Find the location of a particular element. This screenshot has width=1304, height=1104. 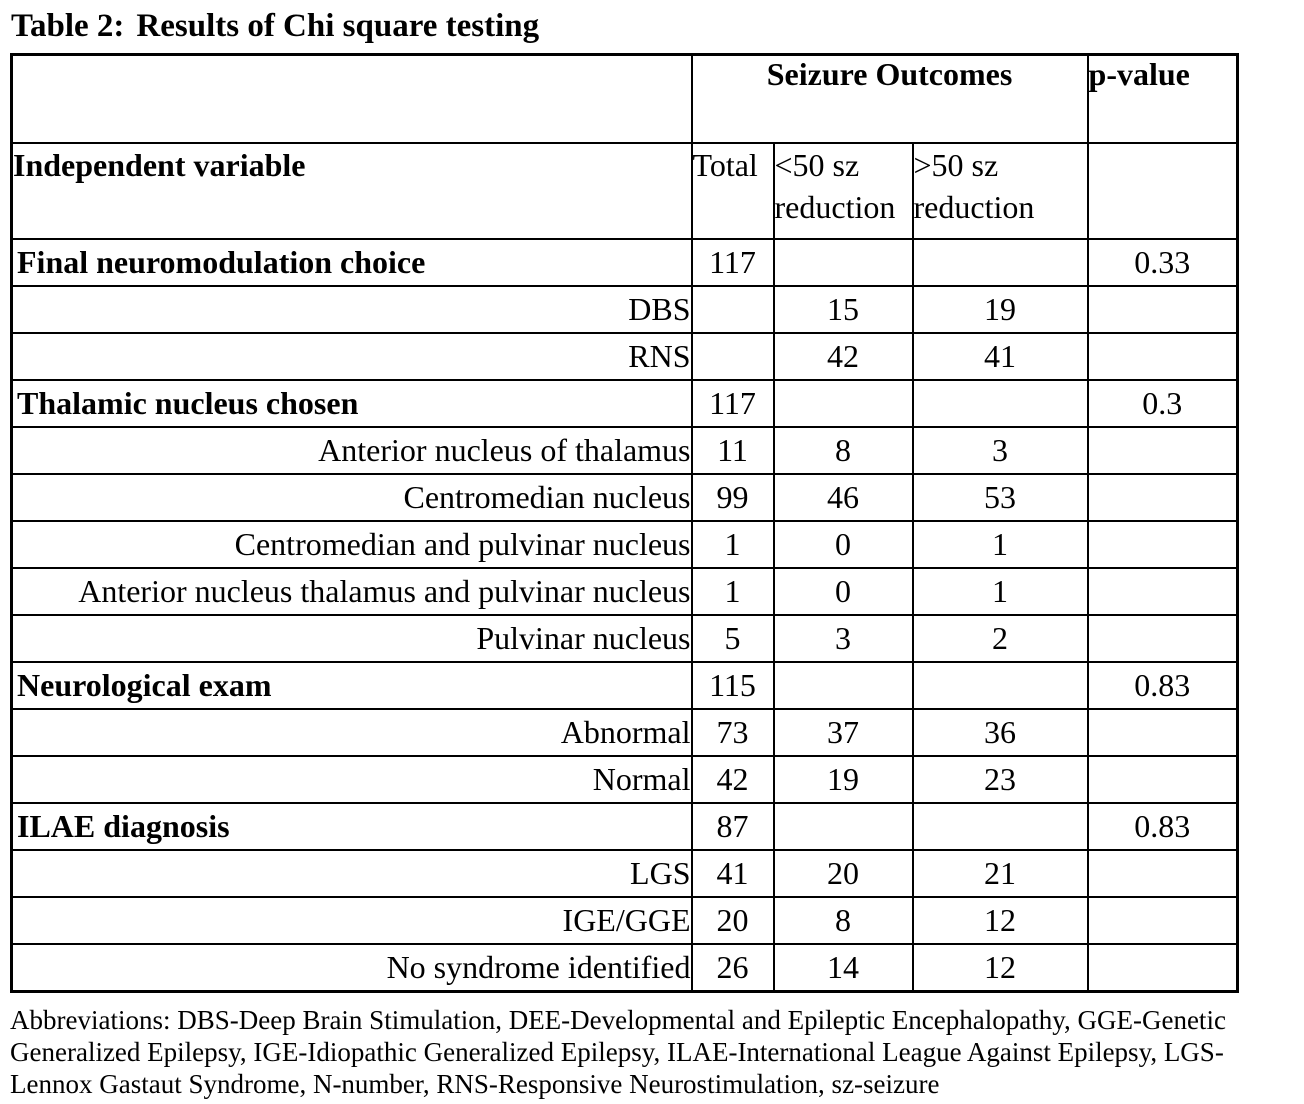

gt50-cell: 53 is located at coordinates (1000, 497).